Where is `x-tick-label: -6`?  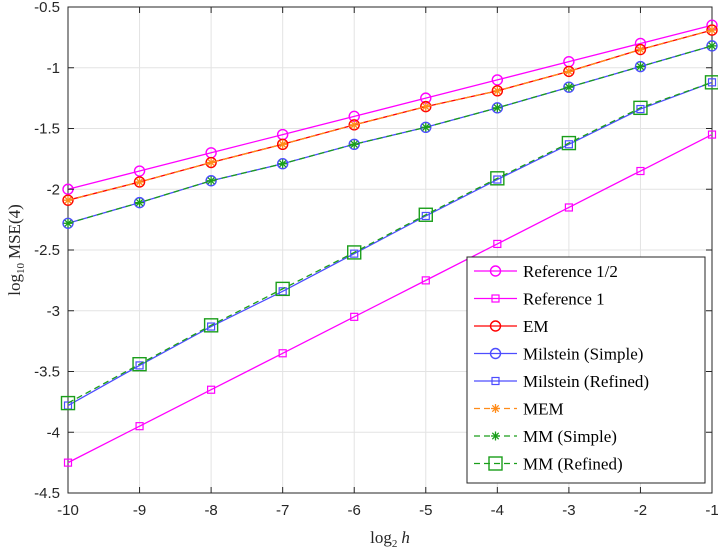
x-tick-label: -6 is located at coordinates (354, 510).